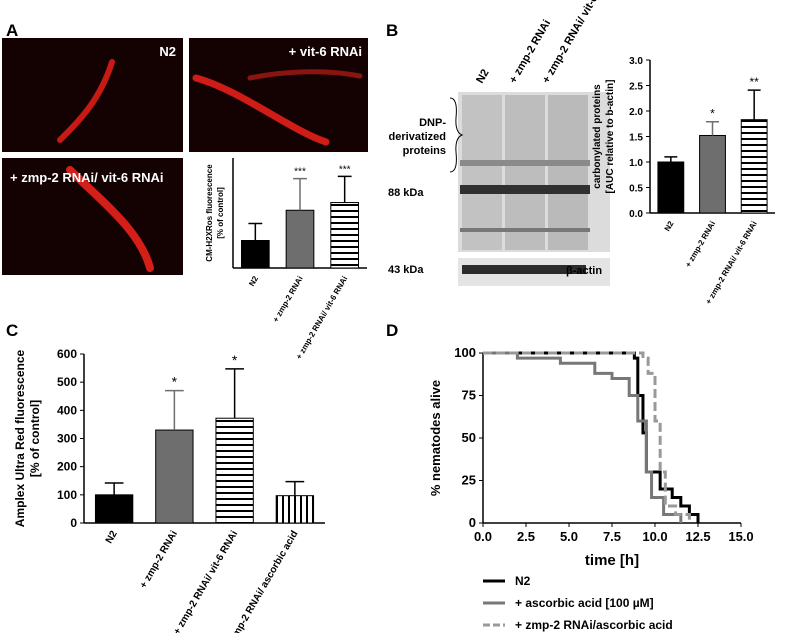 The width and height of the screenshot is (798, 633). Describe the element at coordinates (469, 480) in the screenshot. I see `y-tick-label: 25` at that location.